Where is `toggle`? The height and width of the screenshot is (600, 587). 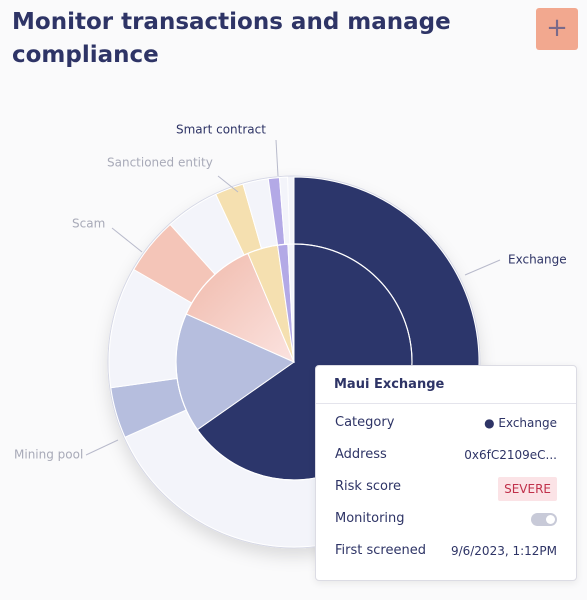
toggle is located at coordinates (544, 519).